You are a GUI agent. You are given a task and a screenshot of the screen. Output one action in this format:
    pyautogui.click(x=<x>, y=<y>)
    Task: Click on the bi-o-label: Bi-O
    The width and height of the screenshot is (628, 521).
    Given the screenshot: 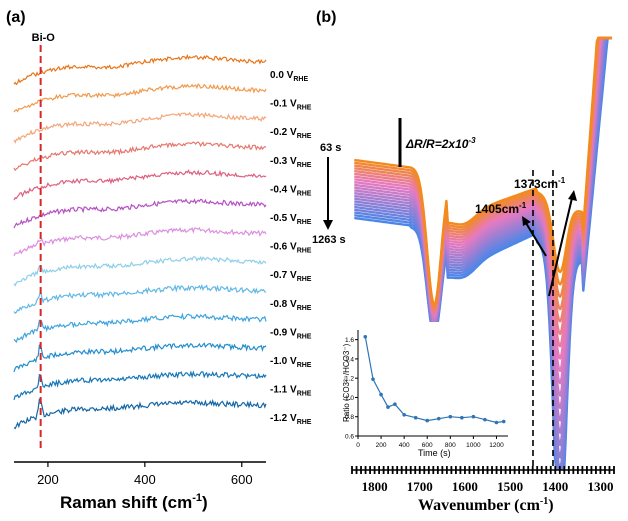 What is the action you would take?
    pyautogui.click(x=44, y=38)
    